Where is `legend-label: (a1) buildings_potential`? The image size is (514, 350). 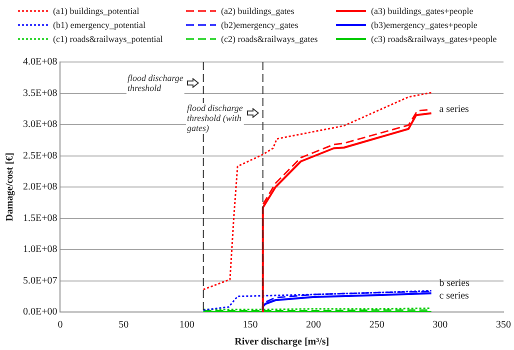 legend-label: (a1) buildings_potential is located at coordinates (96, 11).